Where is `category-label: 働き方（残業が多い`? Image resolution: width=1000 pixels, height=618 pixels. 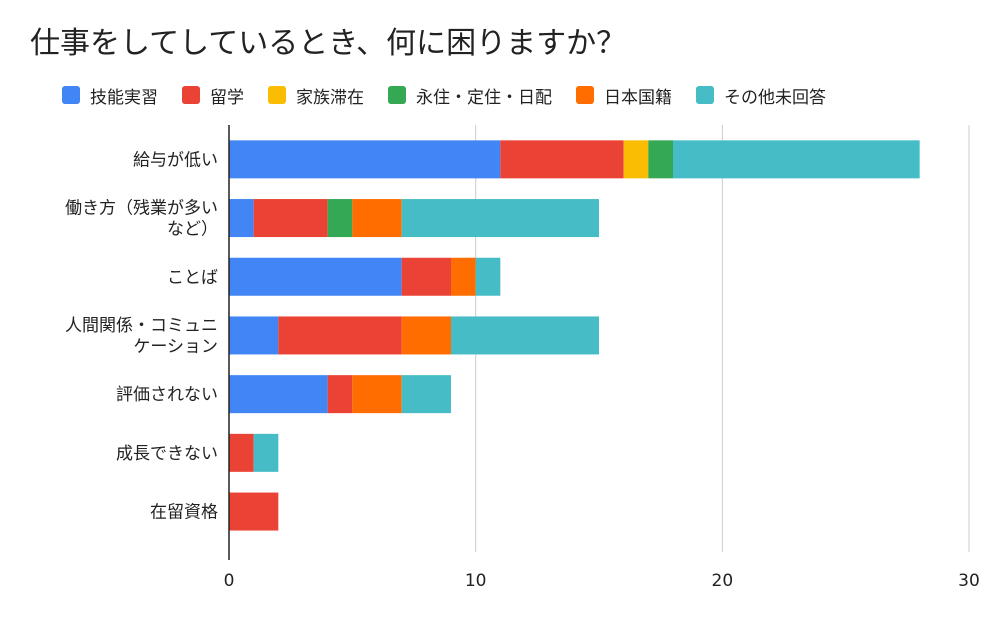 category-label: 働き方（残業が多い is located at coordinates (141, 209).